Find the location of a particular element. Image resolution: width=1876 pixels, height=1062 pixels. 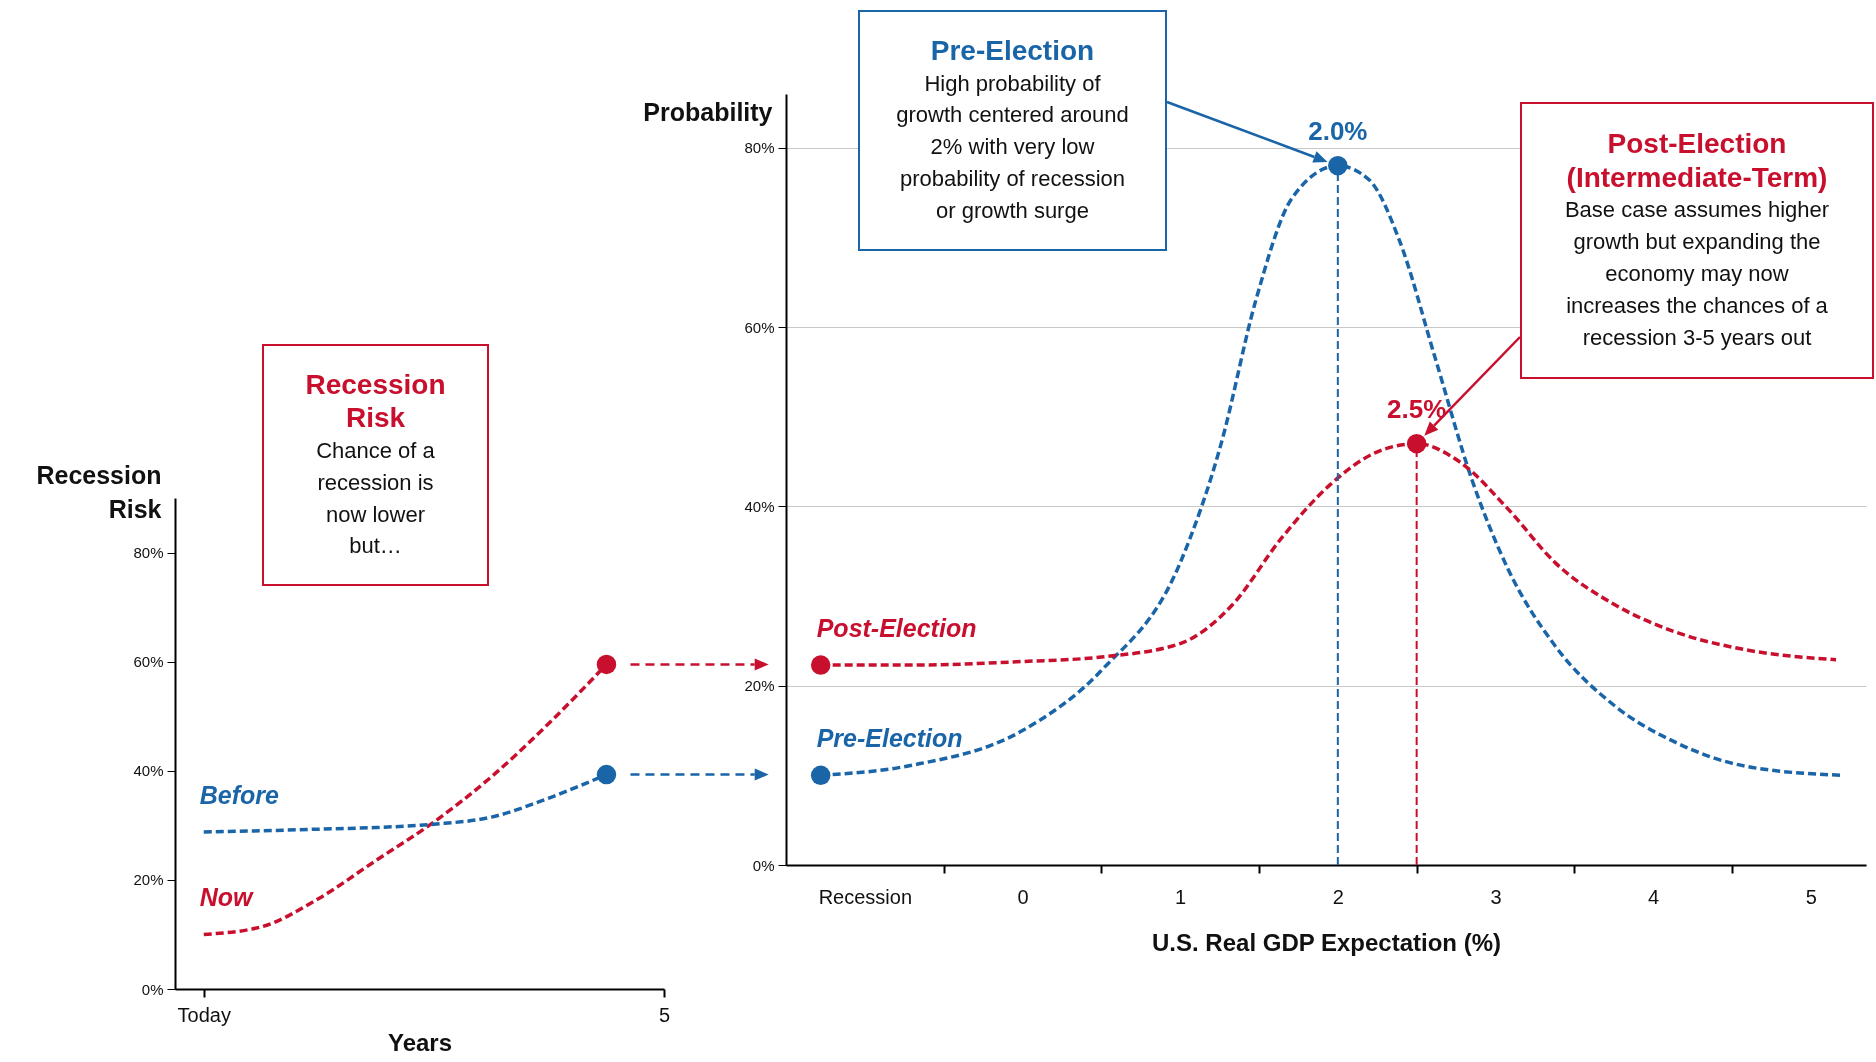

annotation: 2.0% is located at coordinates (1338, 130).